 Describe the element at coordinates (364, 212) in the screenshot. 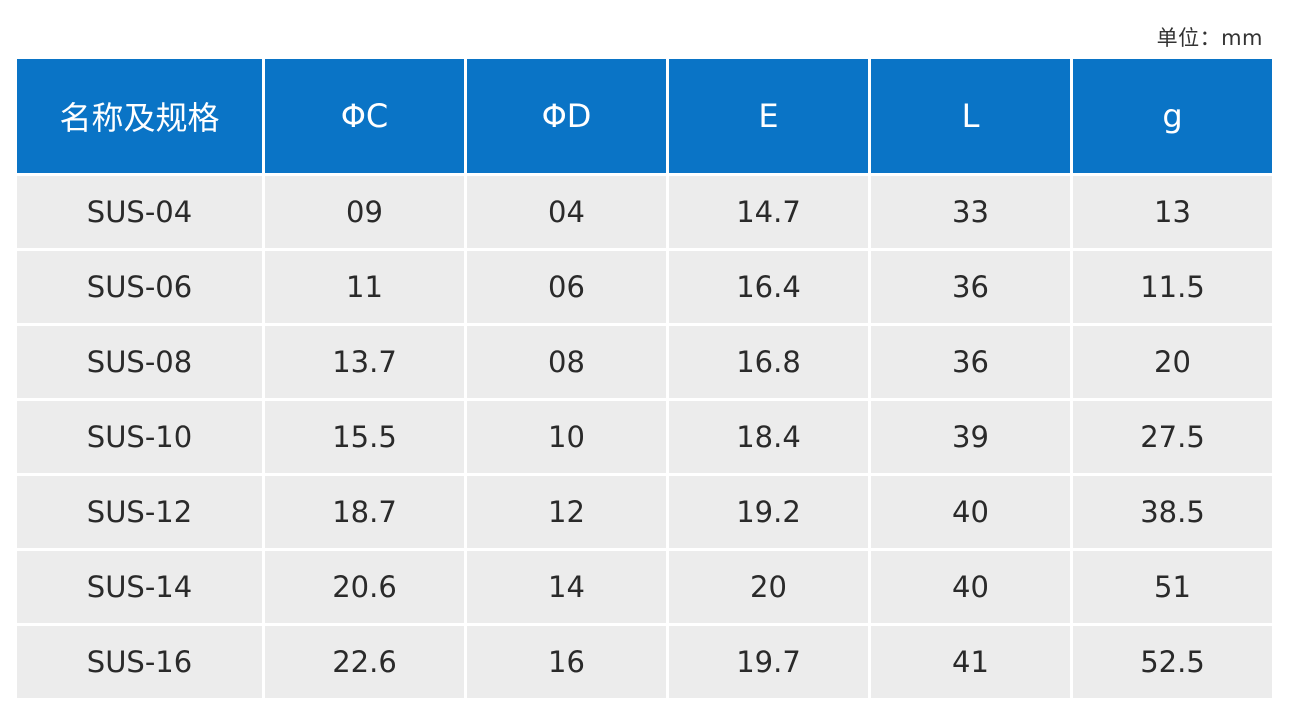

I see `cell-phi-c: 09` at that location.